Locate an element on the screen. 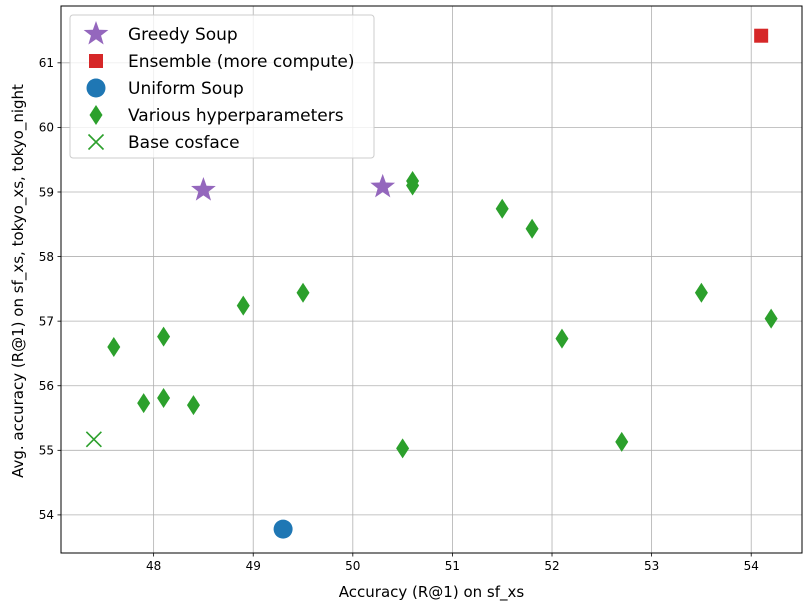  y-tick-label: 59 is located at coordinates (46, 192).